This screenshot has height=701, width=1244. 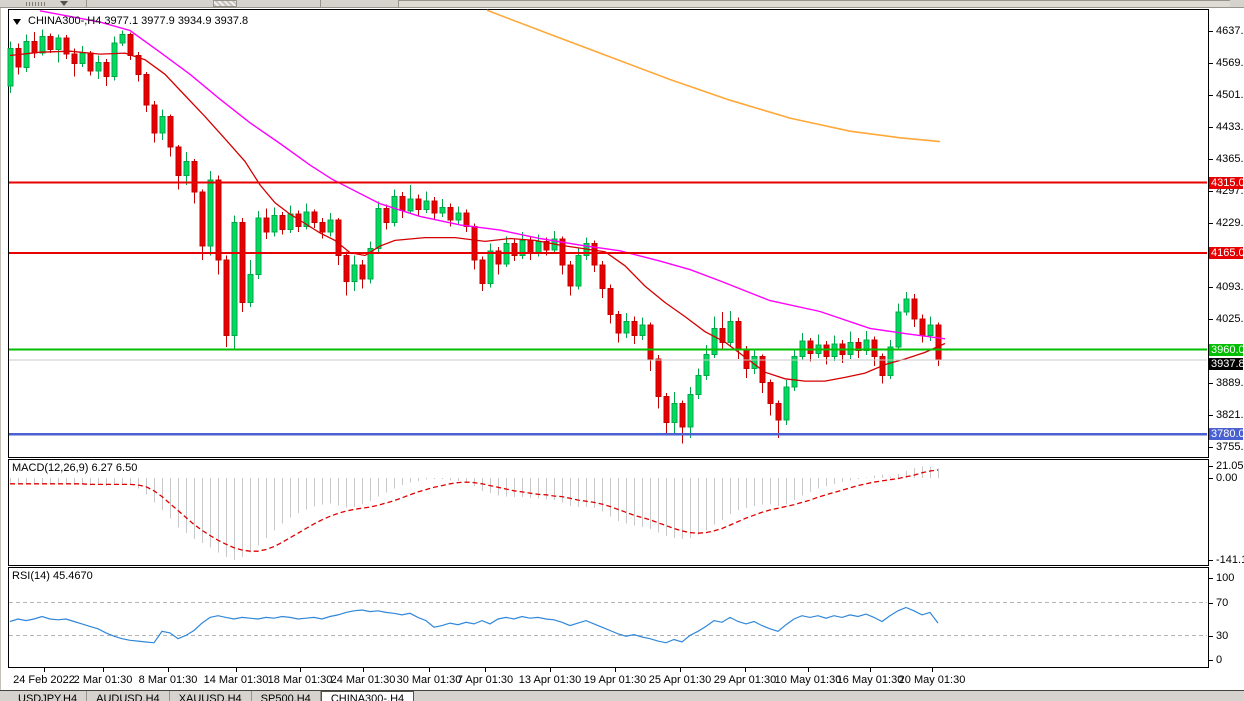 What do you see at coordinates (168, 680) in the screenshot?
I see `time-tick-label: 8 Mar 01:30` at bounding box center [168, 680].